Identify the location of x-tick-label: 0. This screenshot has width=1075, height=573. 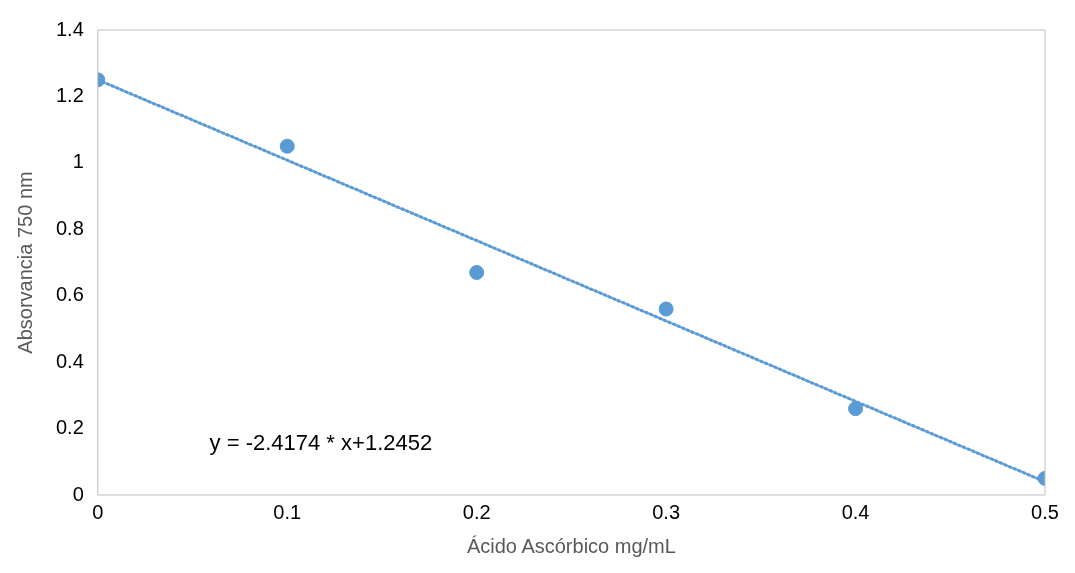
(98, 511).